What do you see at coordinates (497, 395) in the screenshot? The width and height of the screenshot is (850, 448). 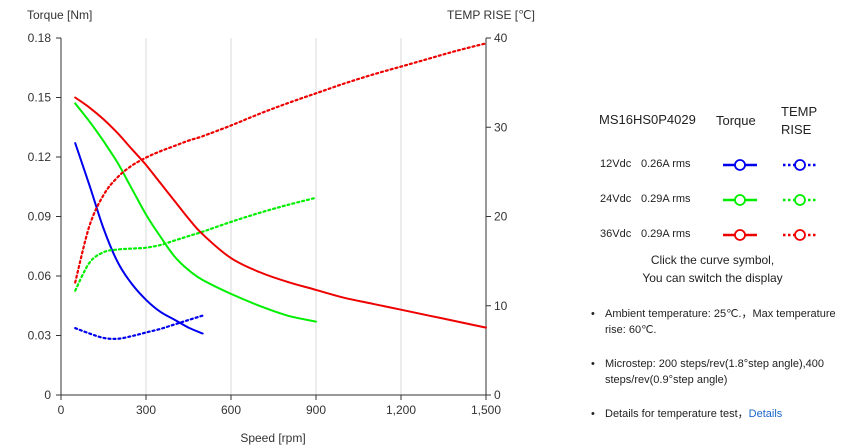 I see `y-right-tick-label: 0` at bounding box center [497, 395].